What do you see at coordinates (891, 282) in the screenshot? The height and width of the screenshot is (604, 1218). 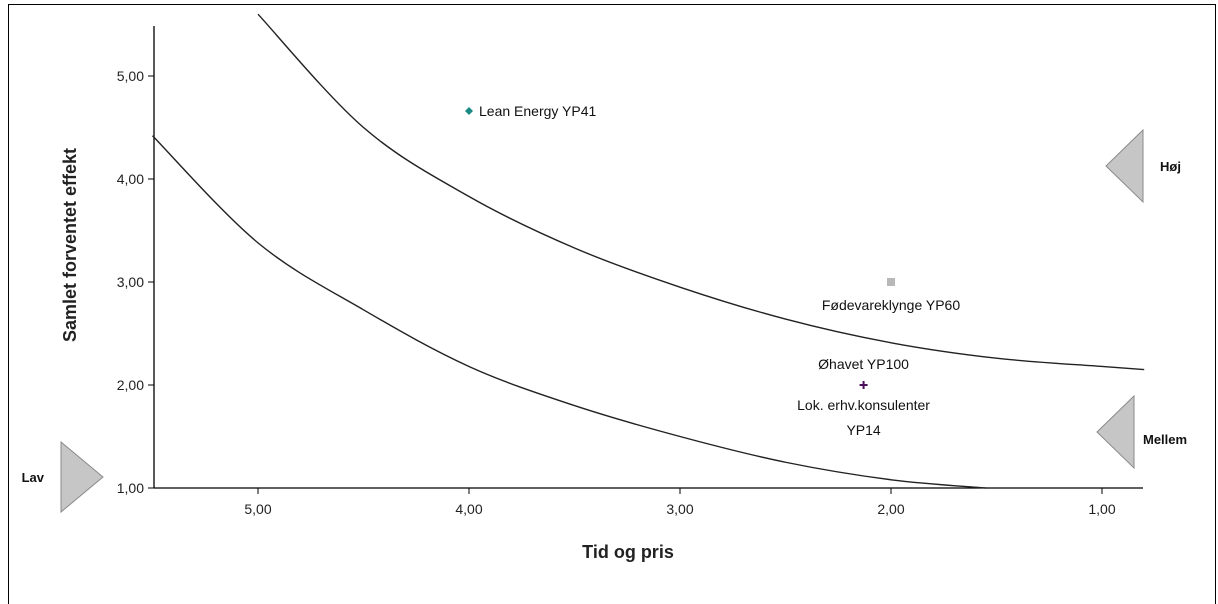 I see `point-fodevareklynge` at bounding box center [891, 282].